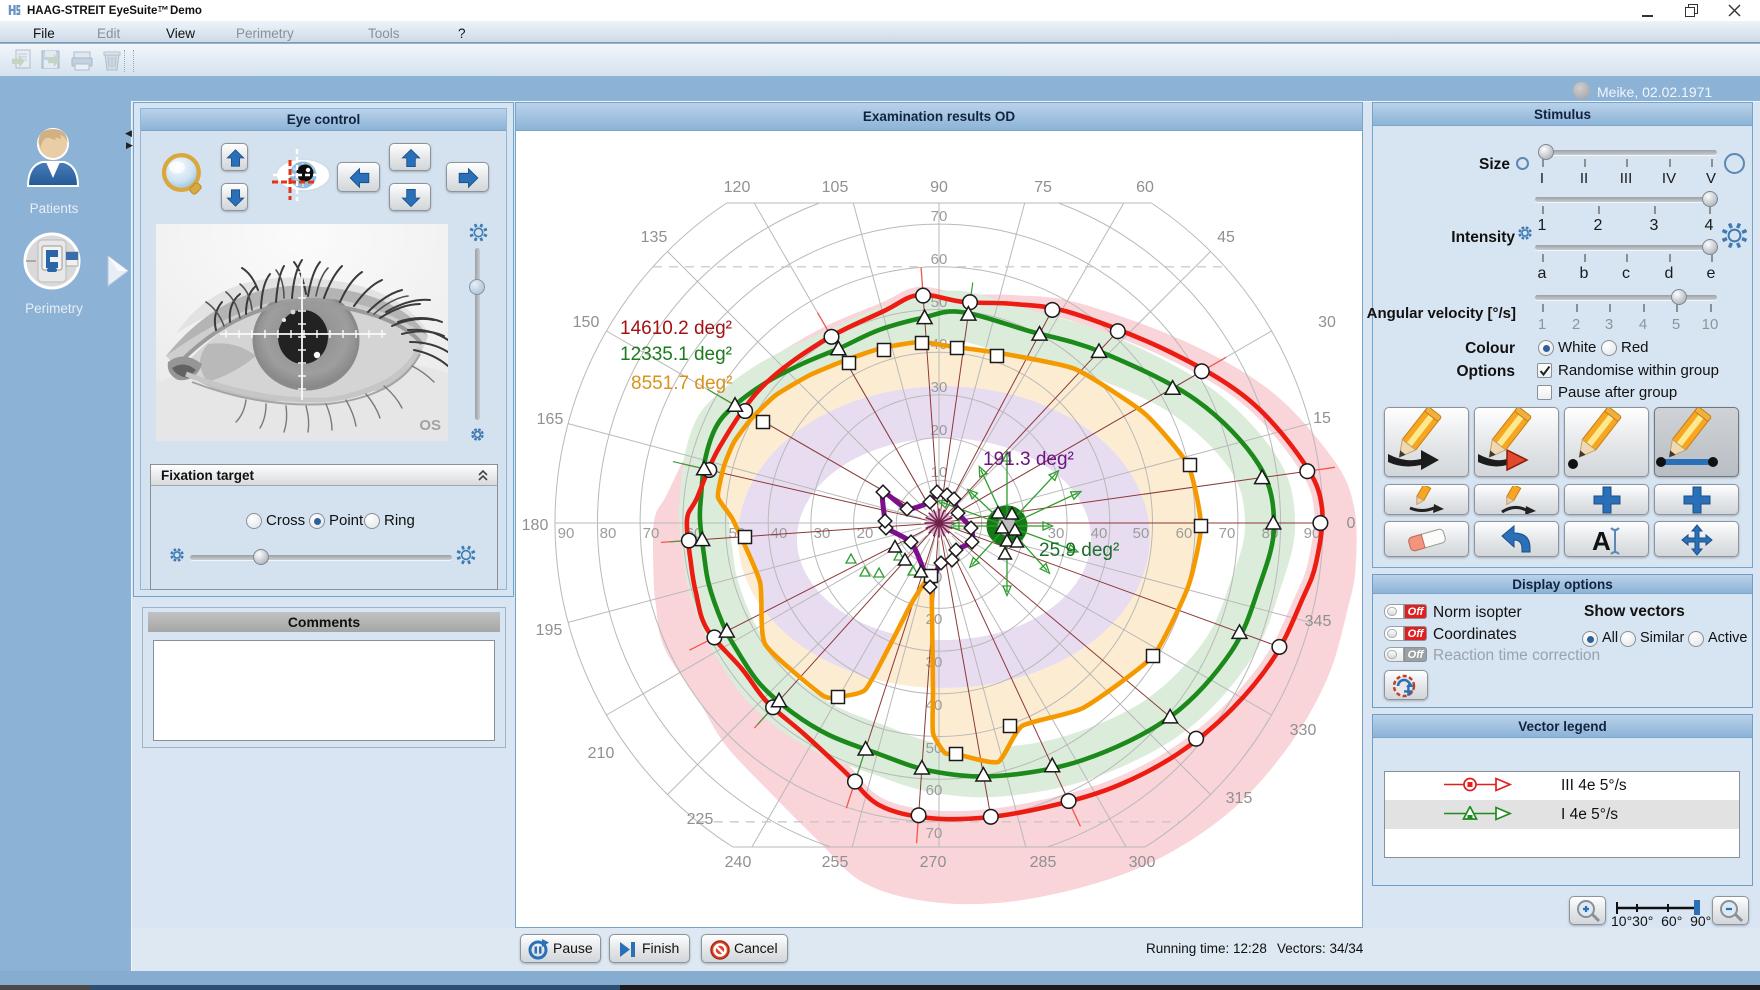  What do you see at coordinates (933, 862) in the screenshot?
I see `svg-text: 270` at bounding box center [933, 862].